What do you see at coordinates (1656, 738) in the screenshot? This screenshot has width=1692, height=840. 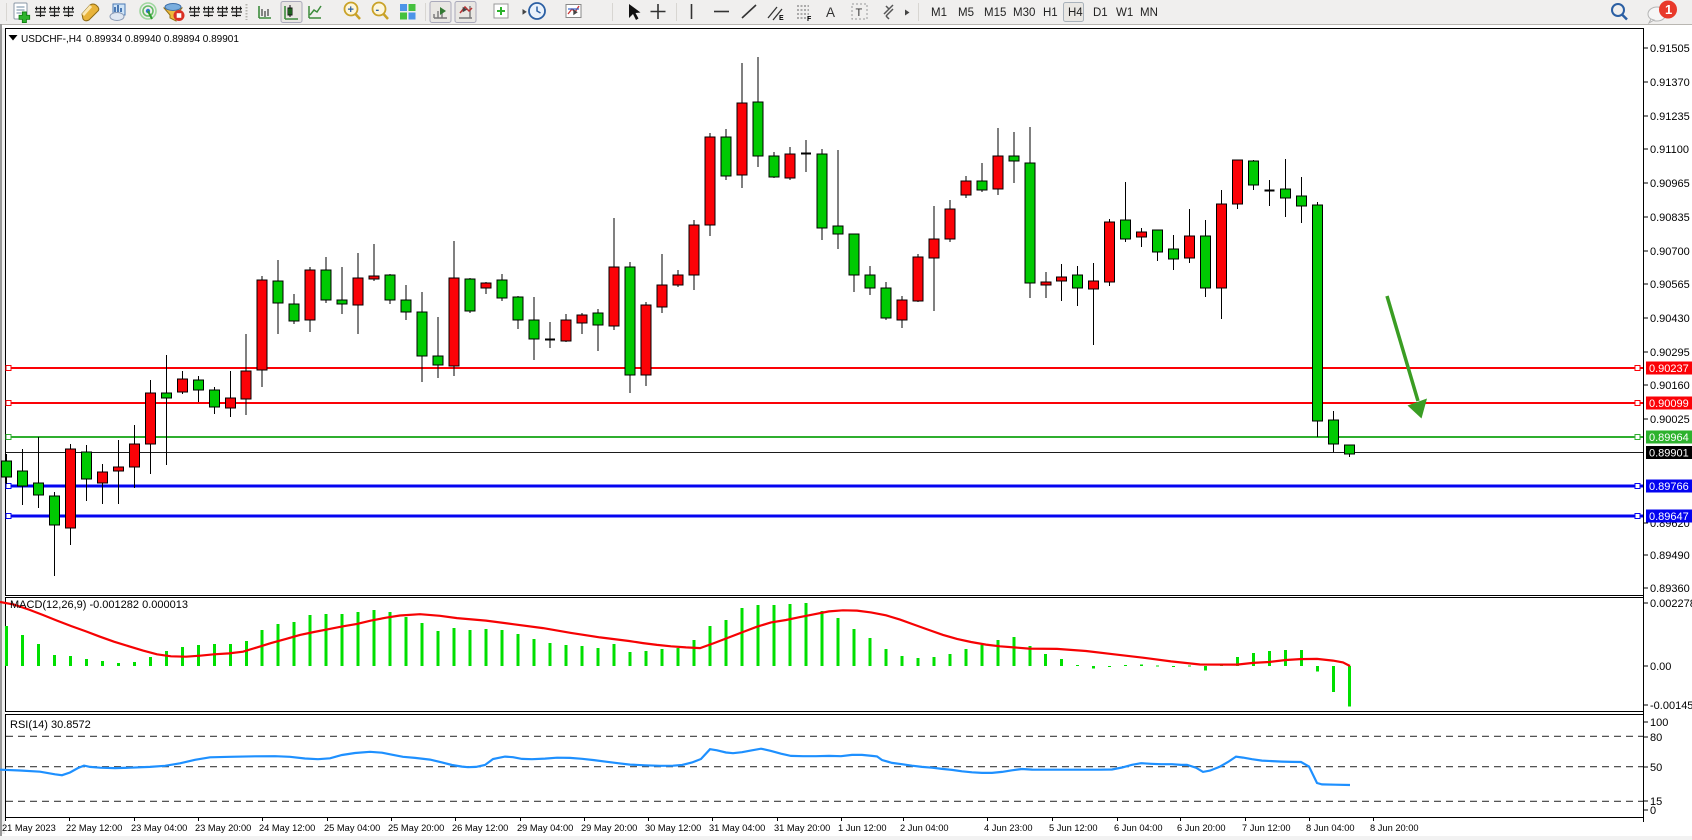 I see `svg-text: 80` at bounding box center [1656, 738].